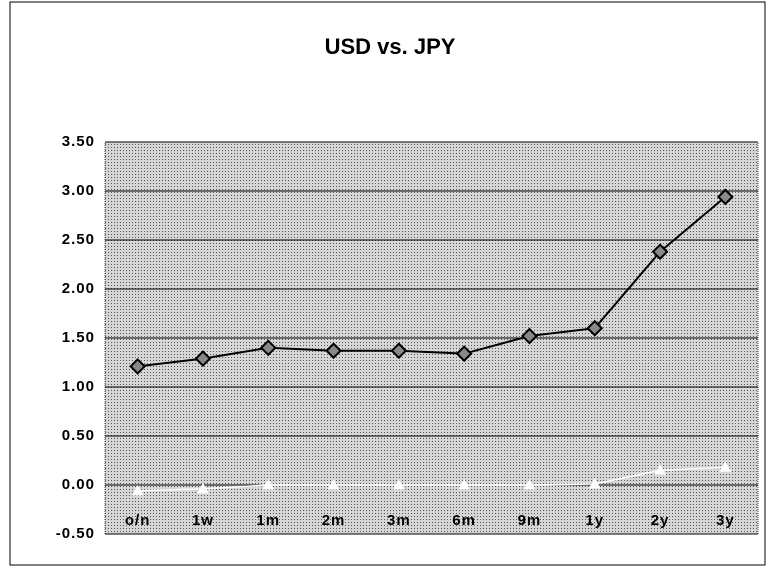 This screenshot has height=567, width=767. What do you see at coordinates (78, 435) in the screenshot?
I see `y-tick-label: 0.50` at bounding box center [78, 435].